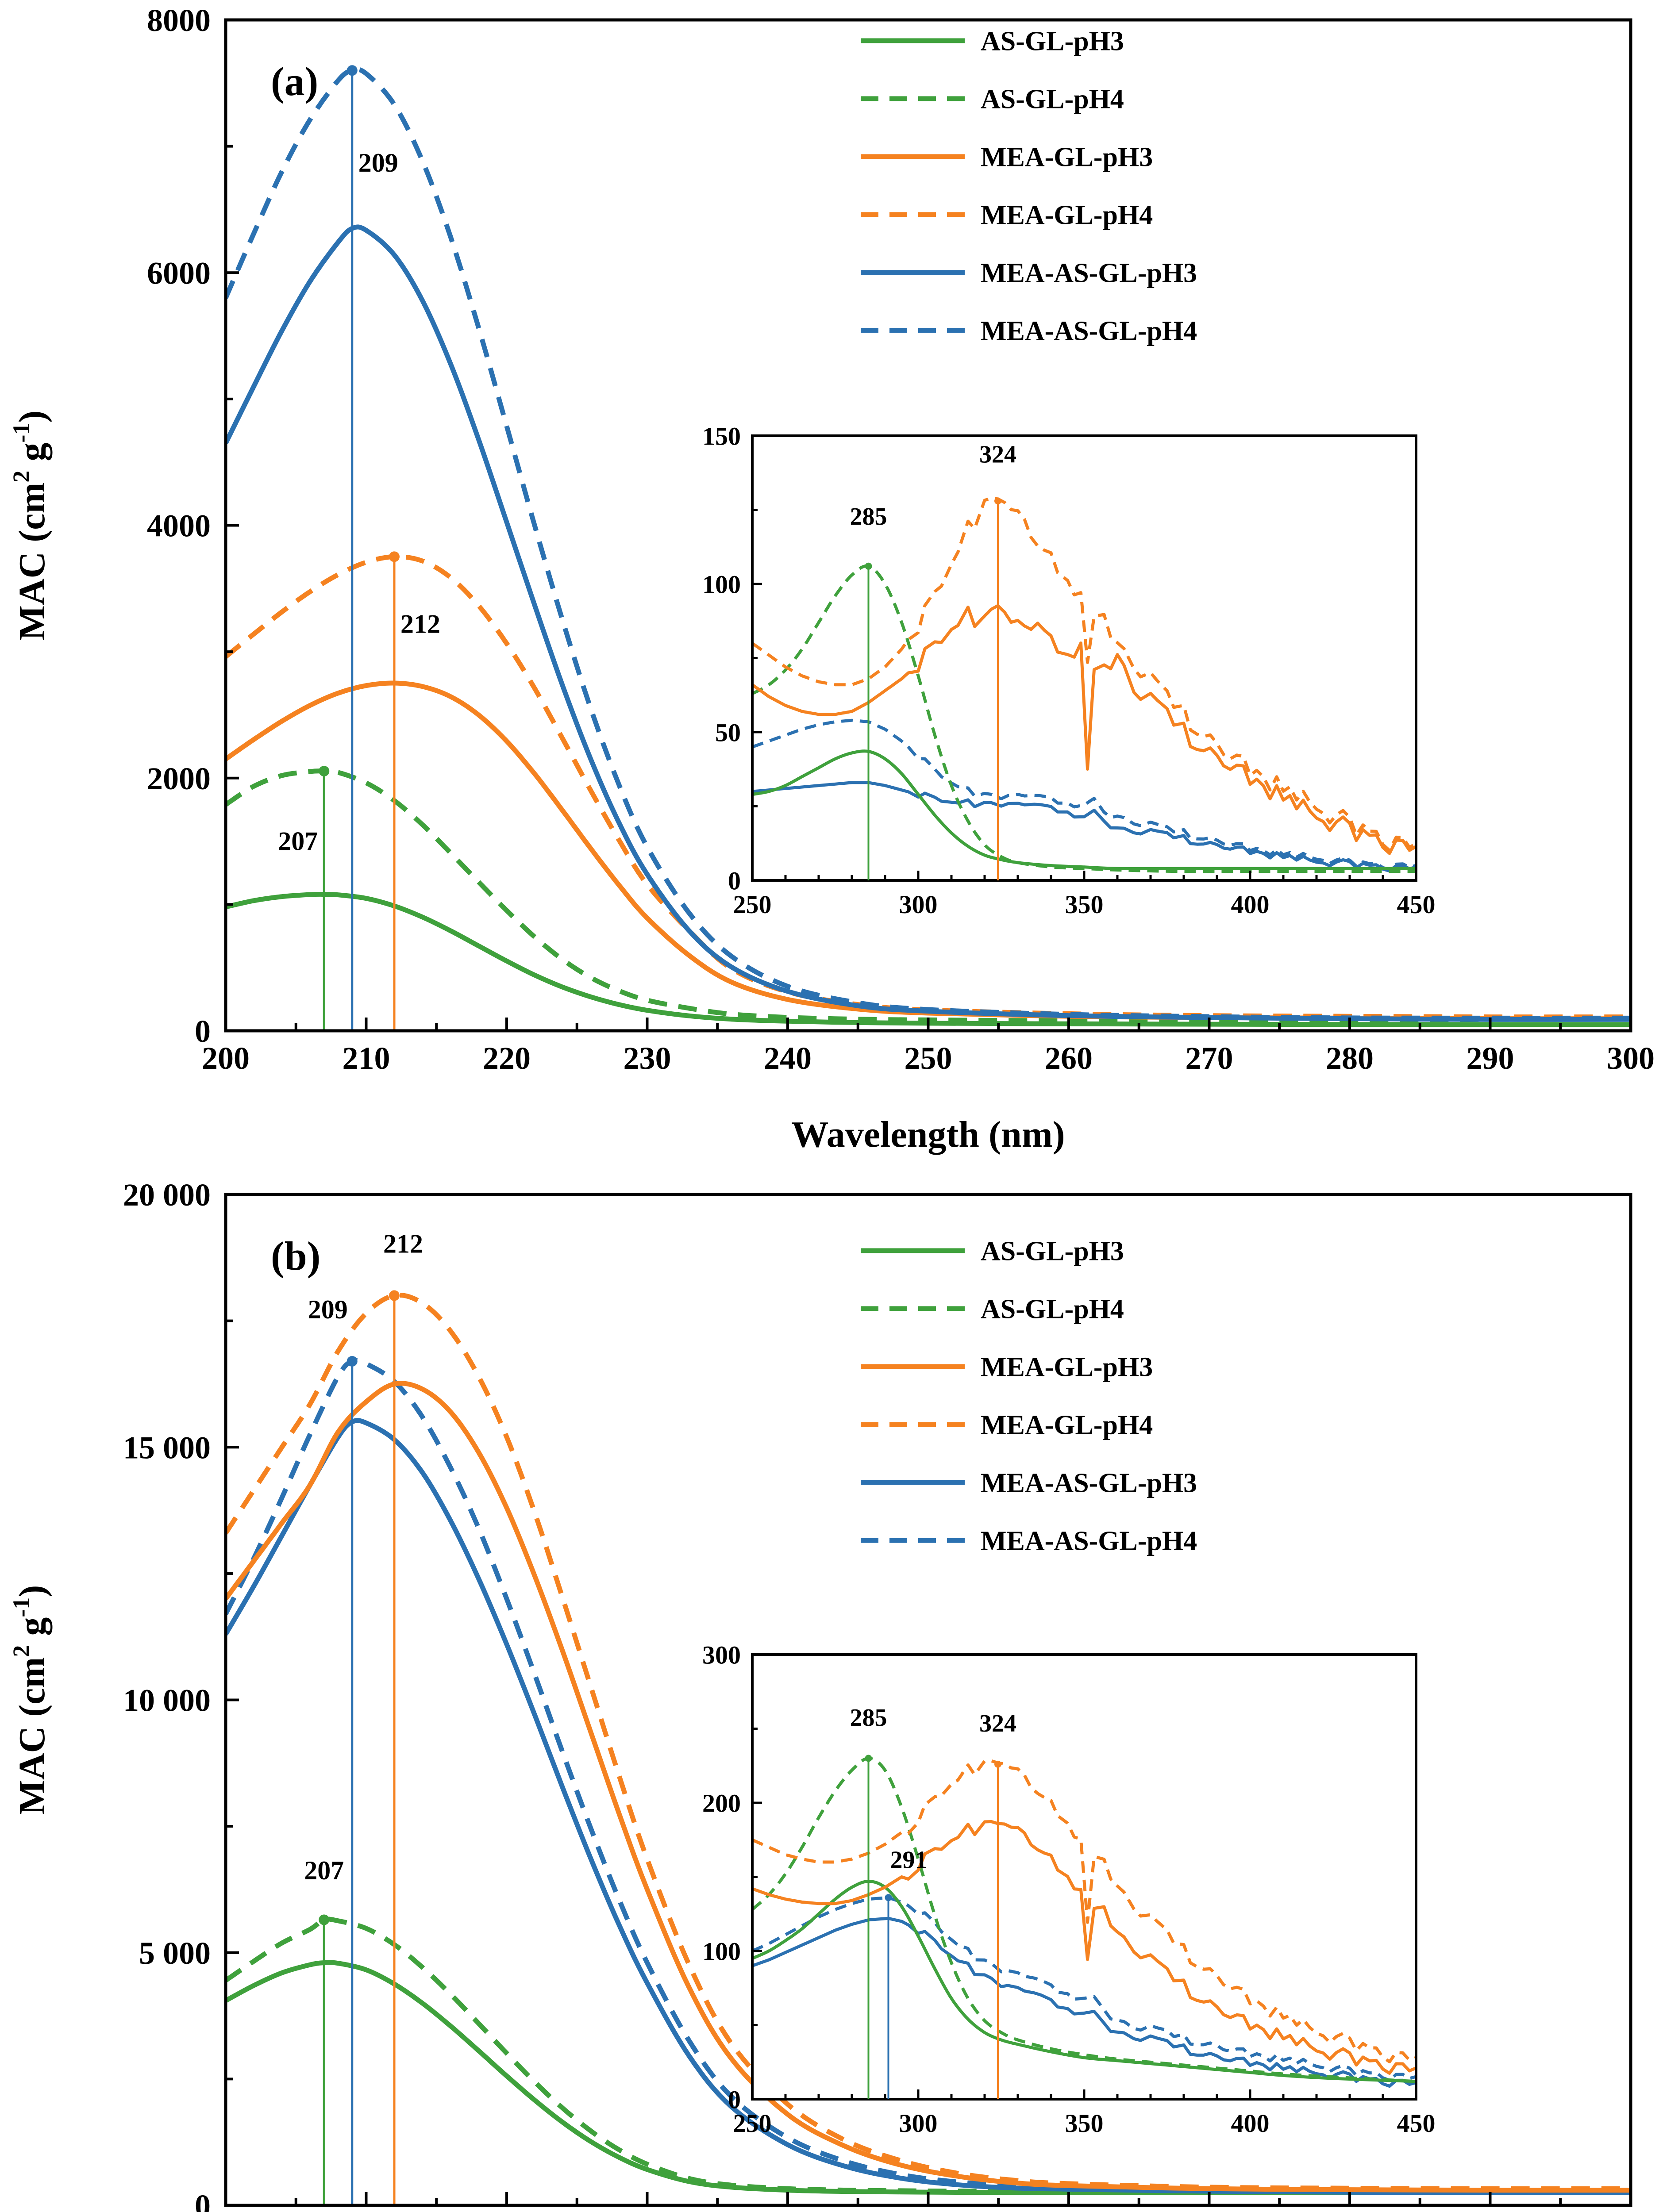  Describe the element at coordinates (179, 526) in the screenshot. I see `y-tick-label: 4000` at that location.